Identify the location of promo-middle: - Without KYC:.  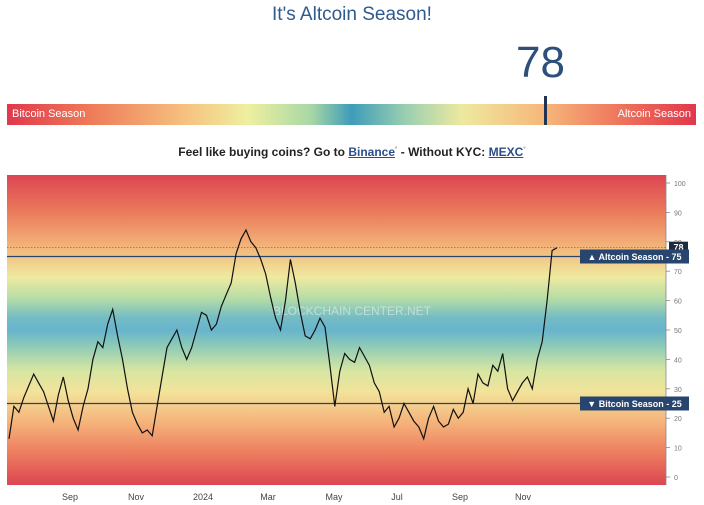
(443, 152).